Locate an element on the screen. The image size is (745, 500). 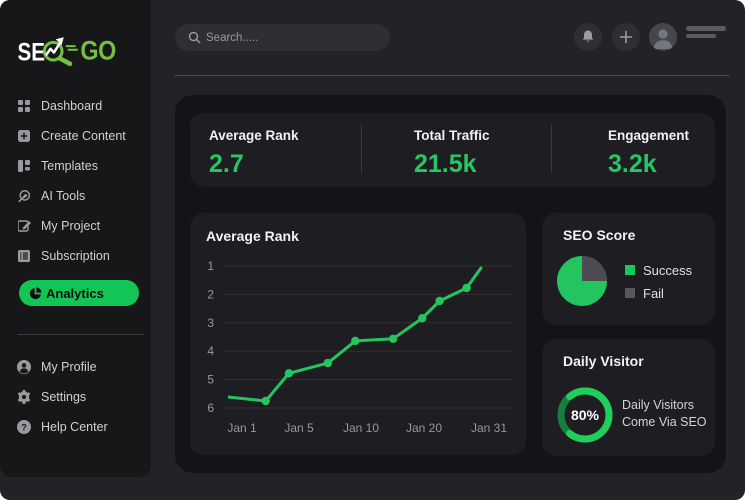
svg-text: Jan 20 is located at coordinates (424, 428).